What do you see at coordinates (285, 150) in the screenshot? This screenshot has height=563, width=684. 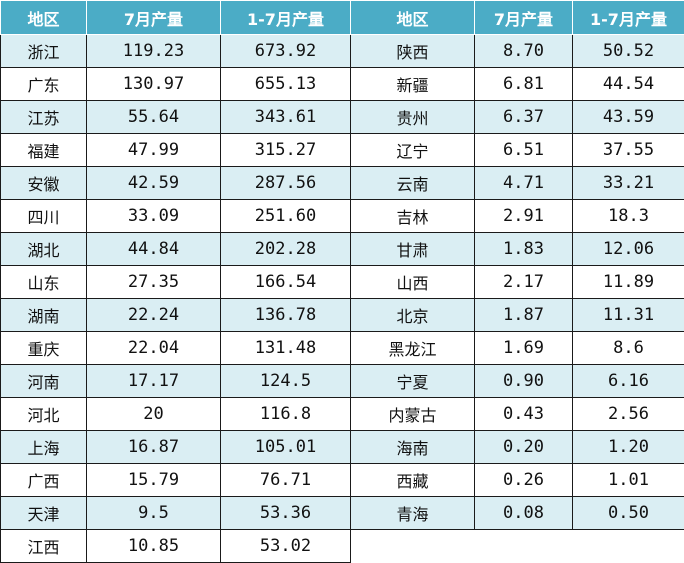 I see `ytd-output-cell: 315.27` at bounding box center [285, 150].